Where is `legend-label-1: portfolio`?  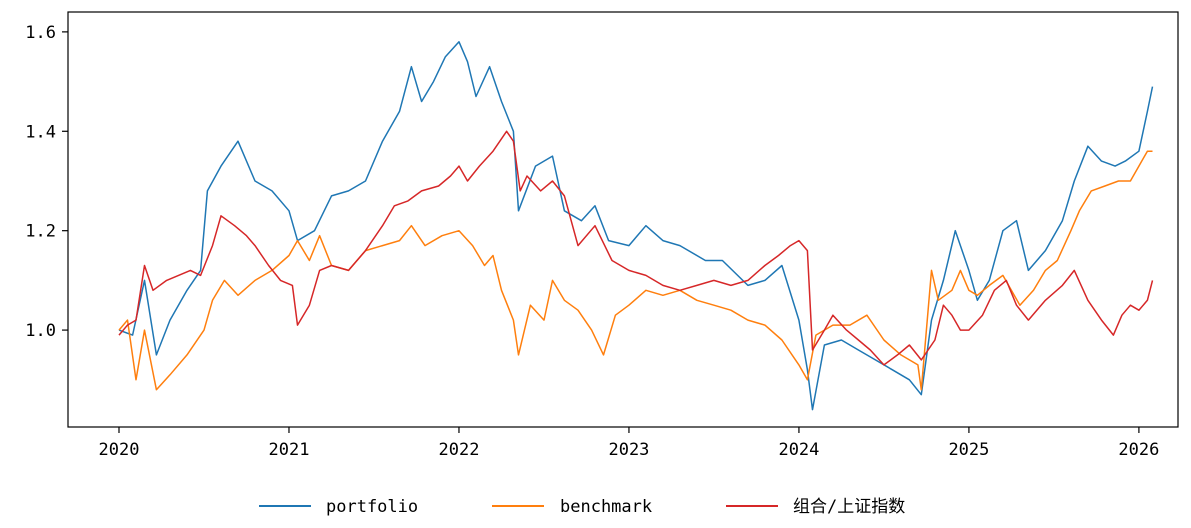
legend-label-1: portfolio is located at coordinates (372, 507).